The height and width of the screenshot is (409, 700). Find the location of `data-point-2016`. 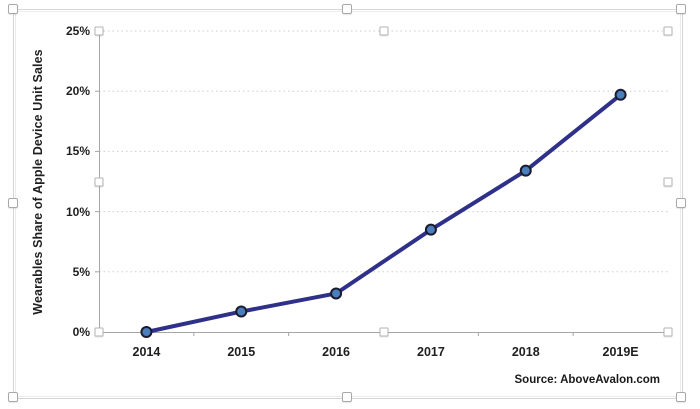

data-point-2016 is located at coordinates (336, 293).